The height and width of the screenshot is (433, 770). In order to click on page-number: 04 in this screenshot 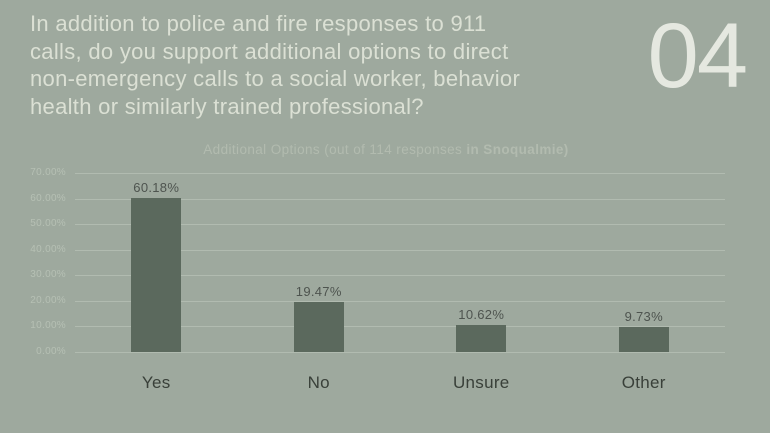, I will do `click(697, 56)`.